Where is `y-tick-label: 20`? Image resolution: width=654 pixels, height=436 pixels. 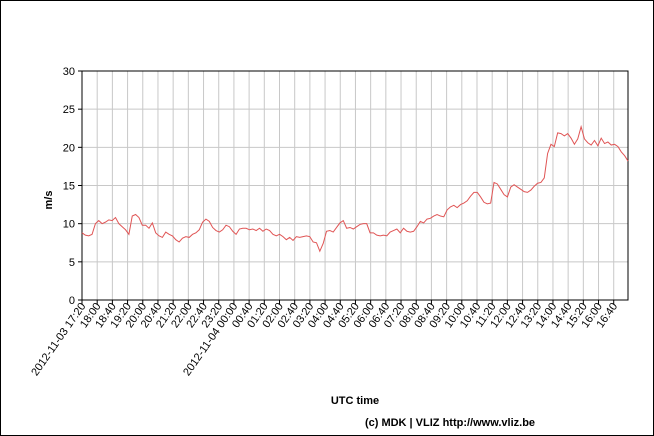
y-tick-label: 20 is located at coordinates (69, 148).